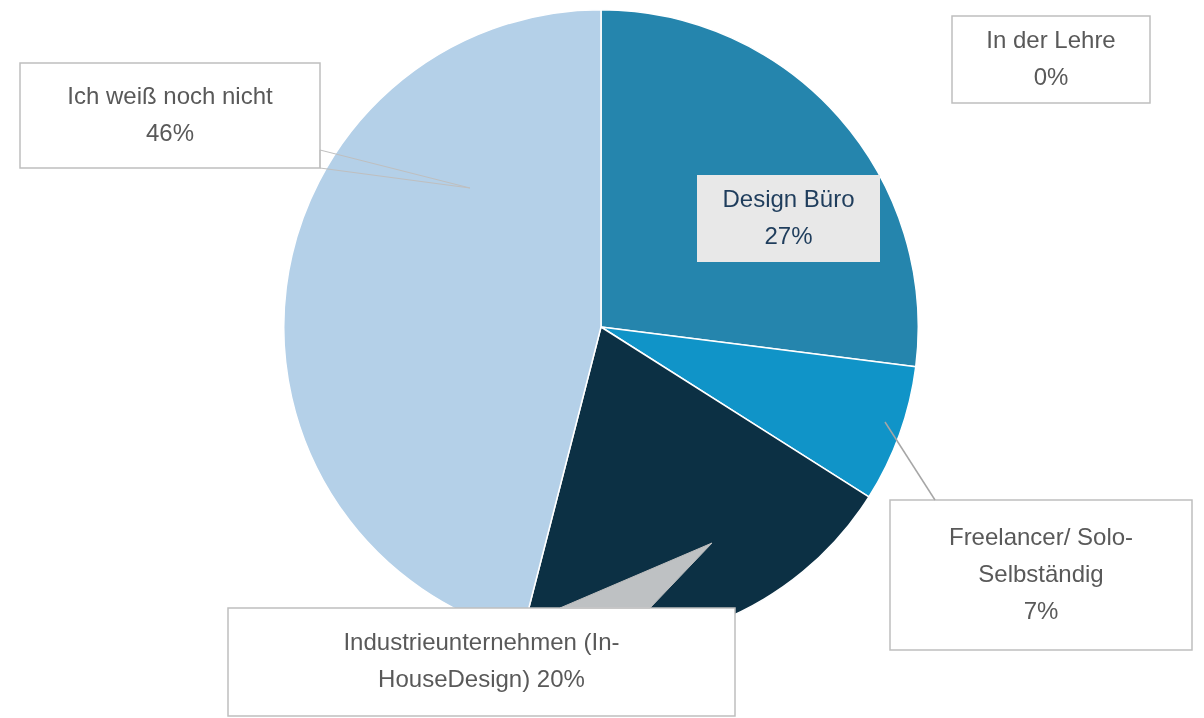 The image size is (1204, 718). What do you see at coordinates (1051, 76) in the screenshot?
I see `text: 0%` at bounding box center [1051, 76].